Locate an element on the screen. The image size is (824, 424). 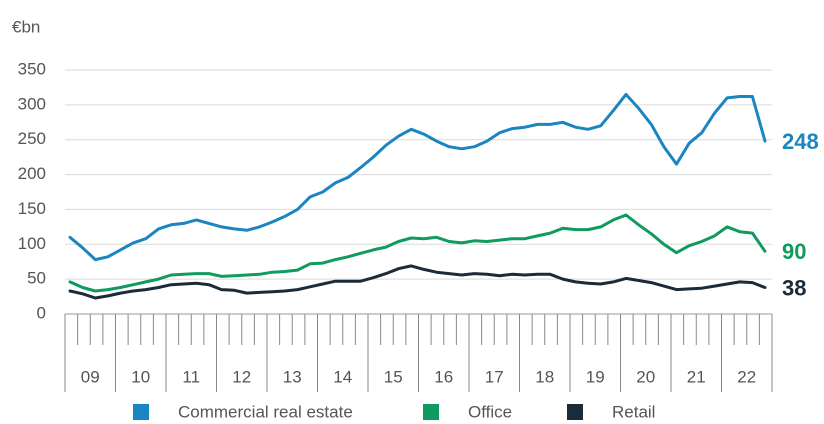
line is located at coordinates (417, 282).